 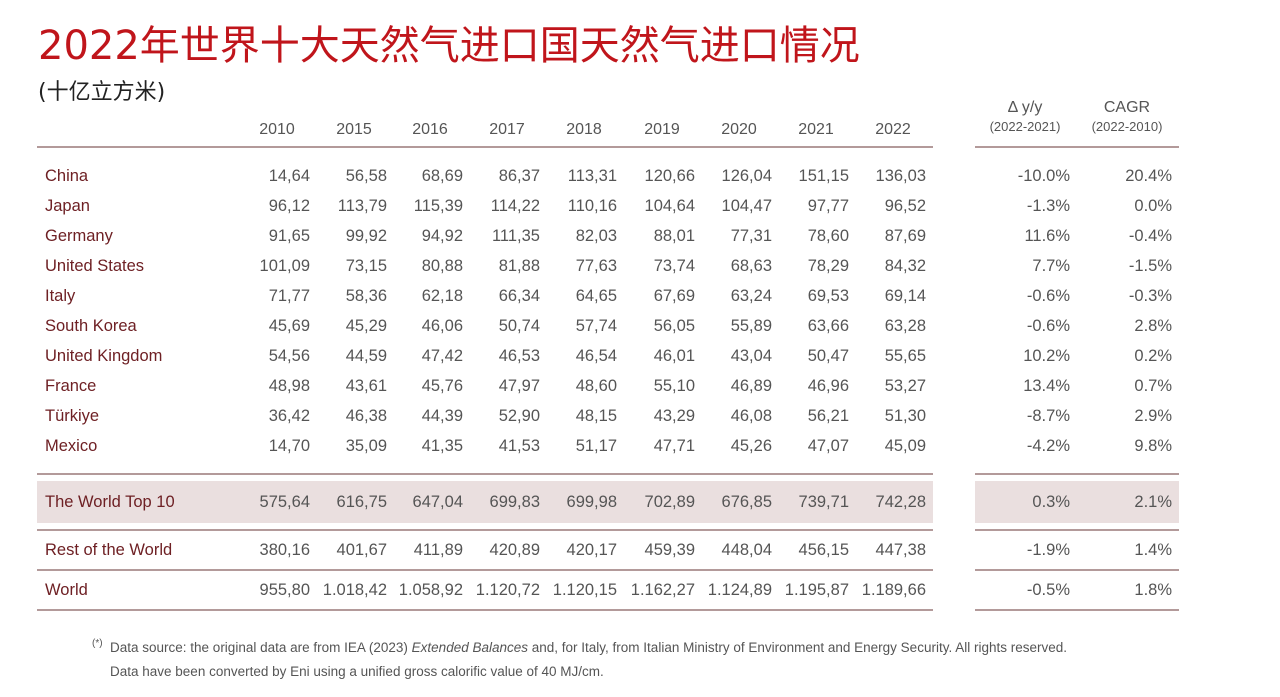 I want to click on units-subtitle: (十亿立方米), so click(x=102, y=92).